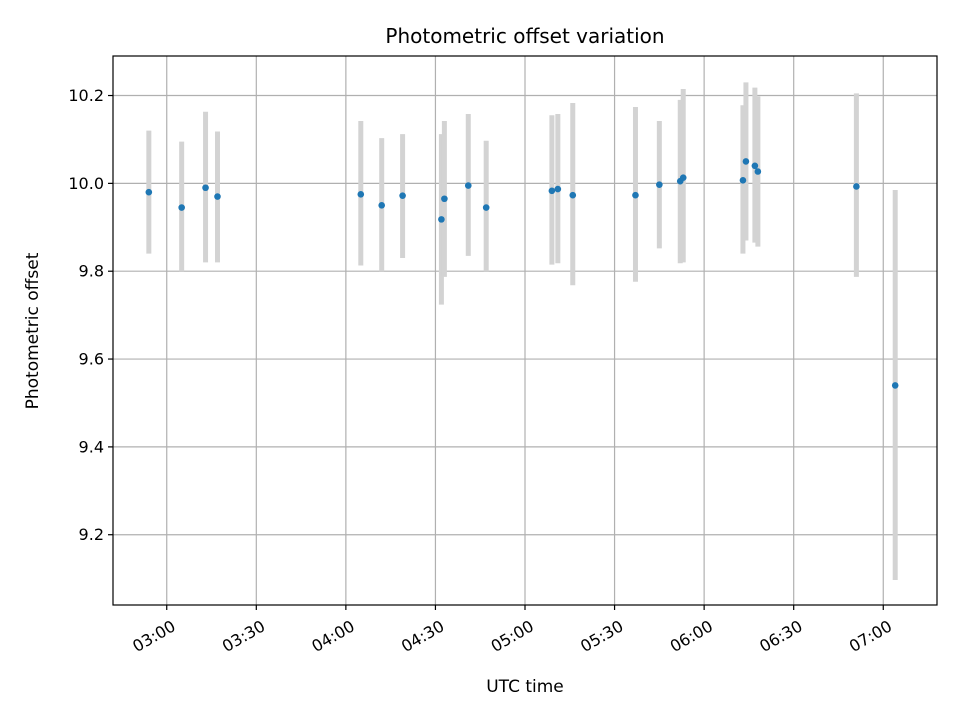  I want to click on y-axis-title: Photometric offset, so click(33, 330).